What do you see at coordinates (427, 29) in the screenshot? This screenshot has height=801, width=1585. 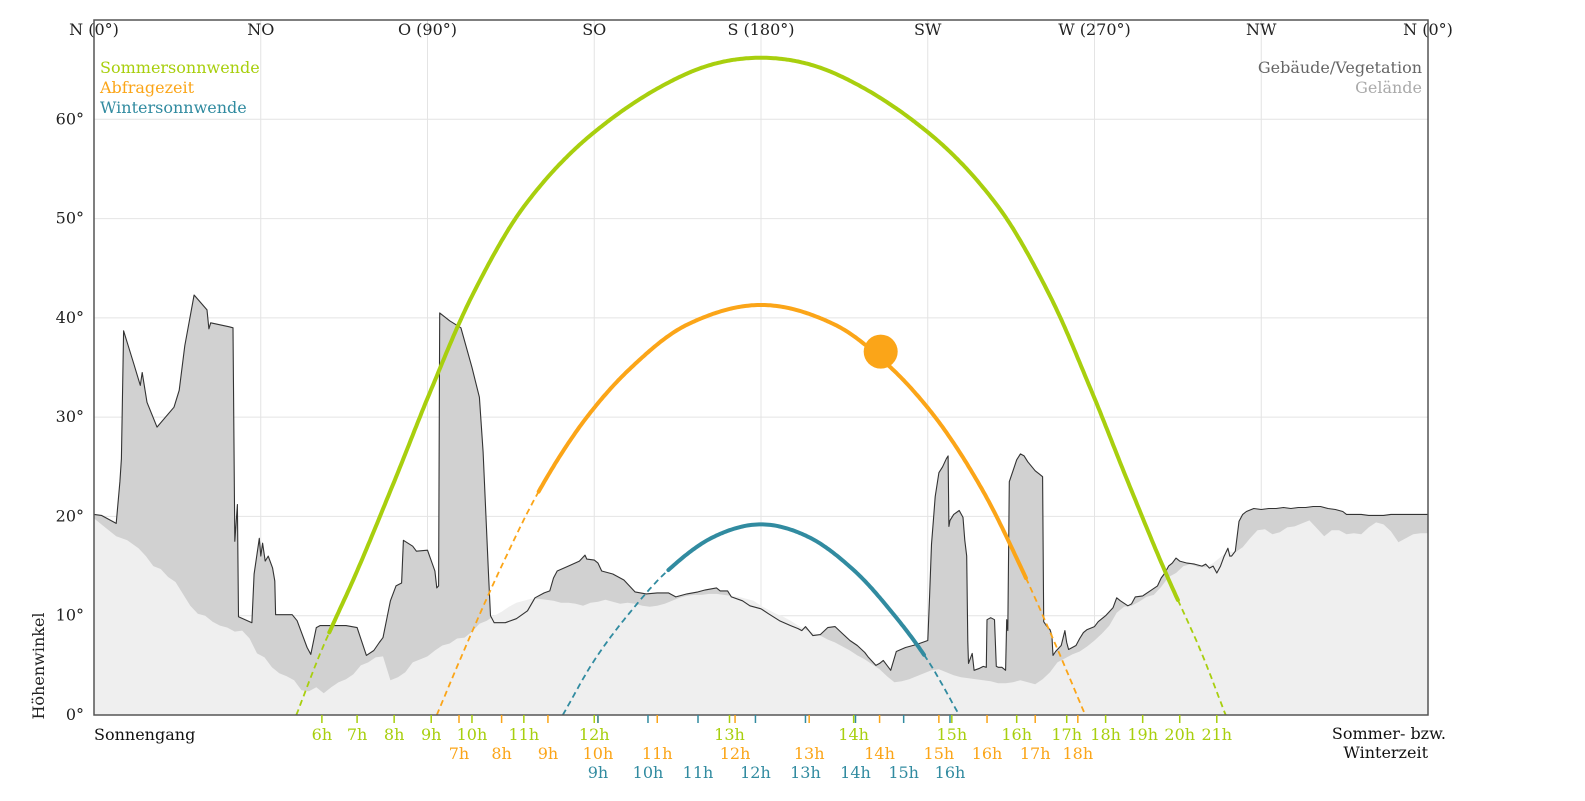 I see `compass-label-o-90: O (90°)` at bounding box center [427, 29].